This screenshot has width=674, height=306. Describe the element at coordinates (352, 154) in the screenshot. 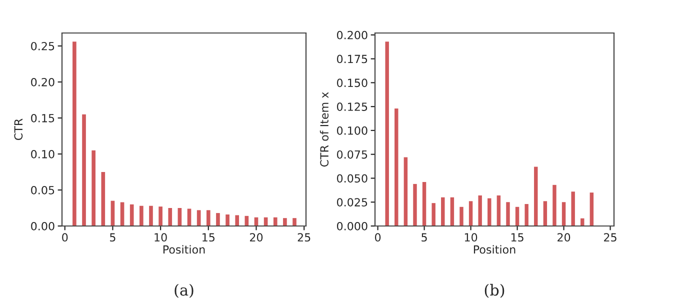

I see `y-tick-label: 0.075` at that location.